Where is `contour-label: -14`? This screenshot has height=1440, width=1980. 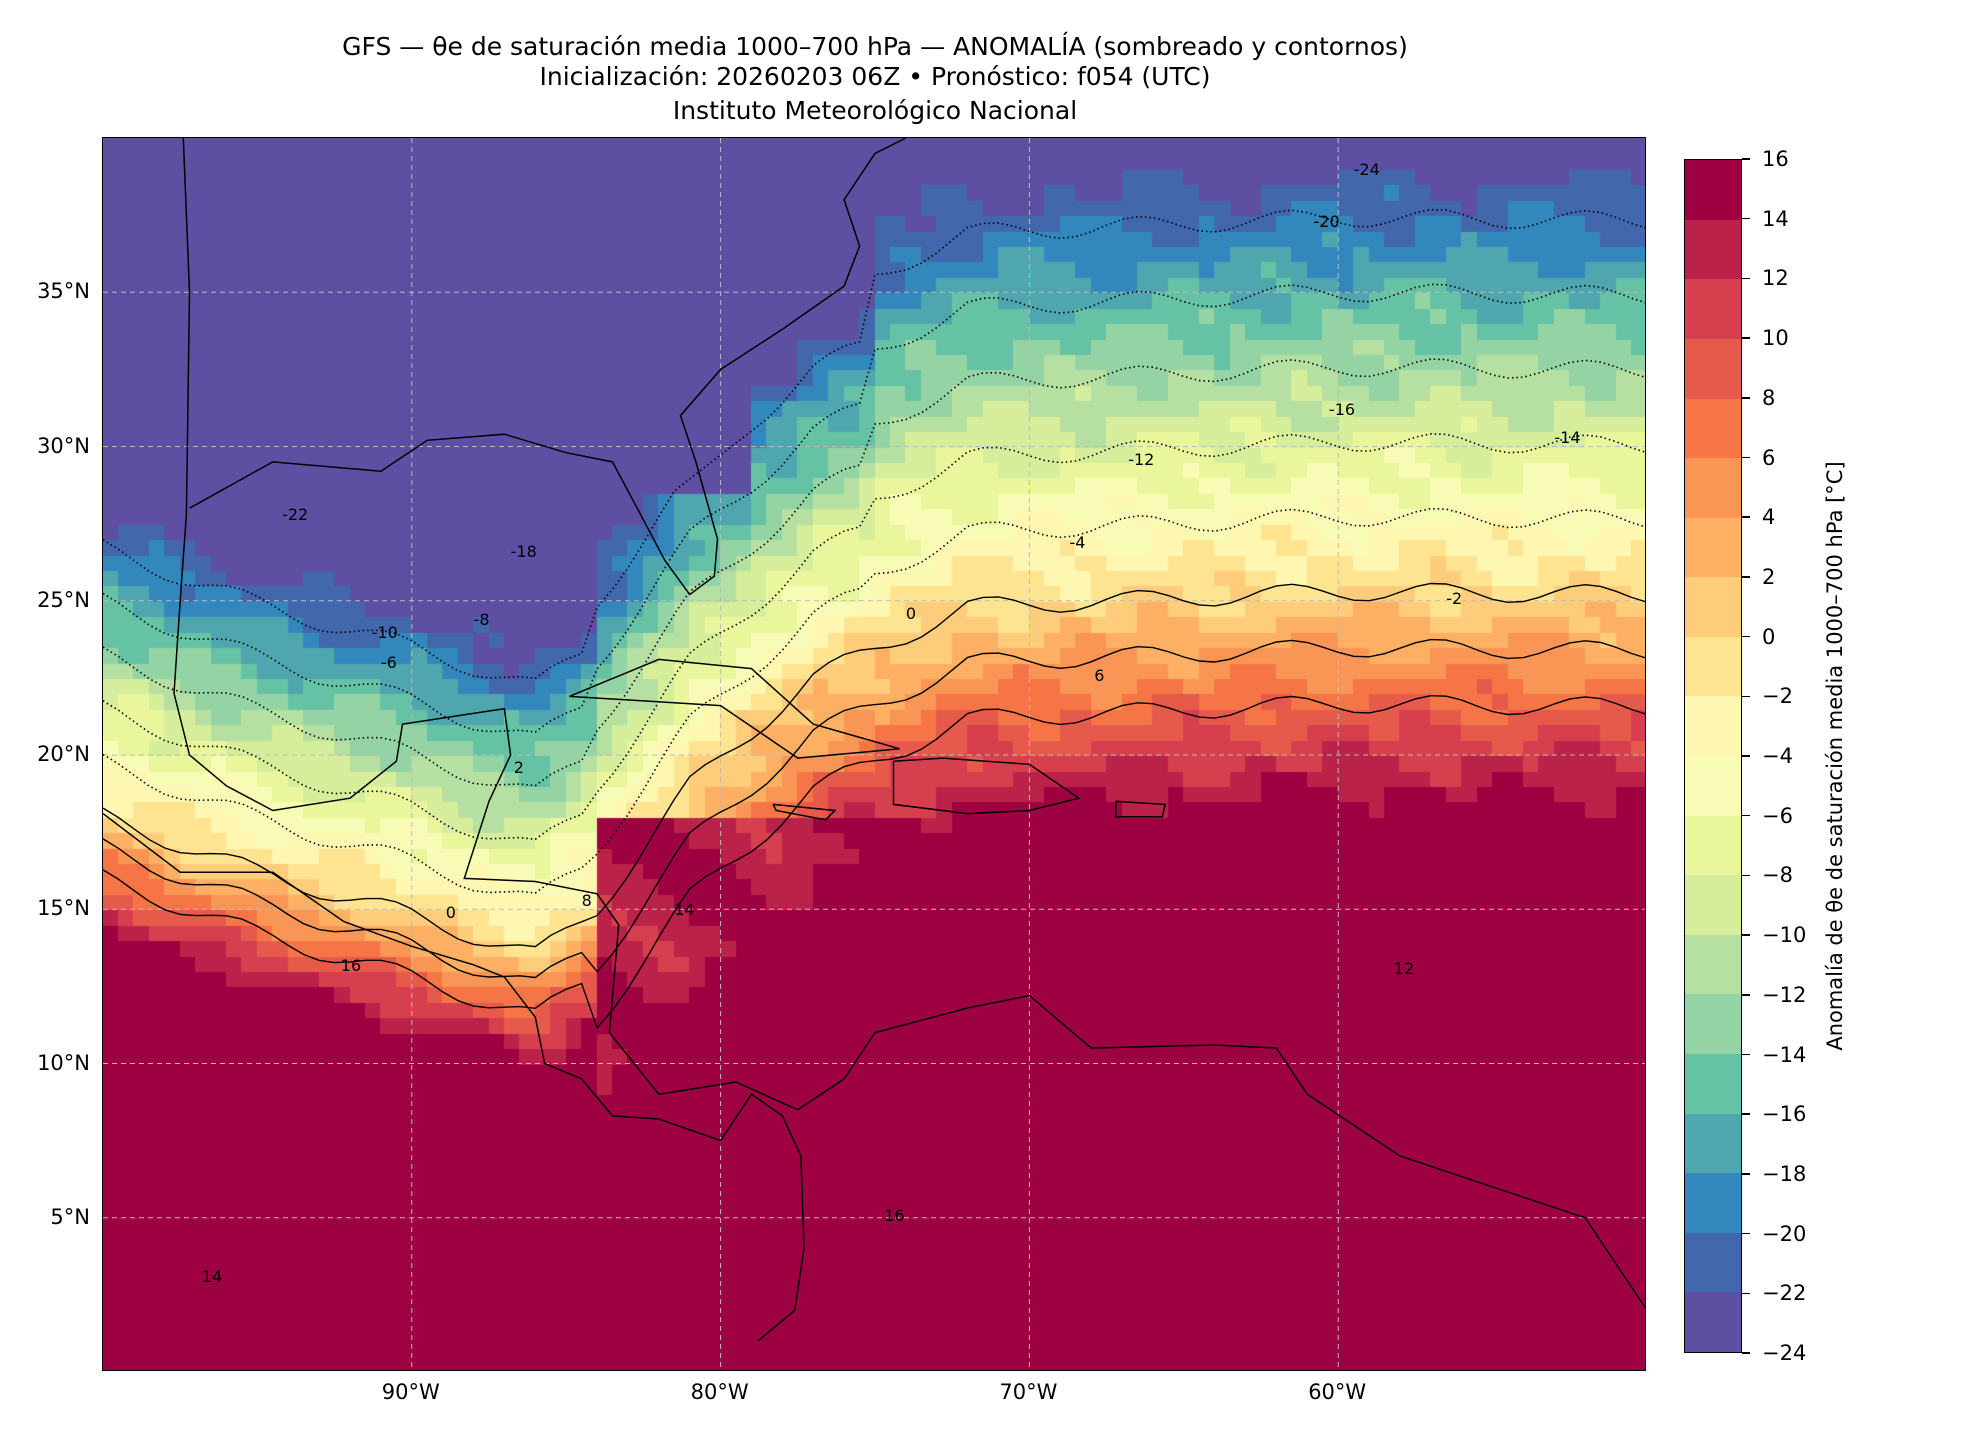
contour-label: -14 is located at coordinates (1567, 438).